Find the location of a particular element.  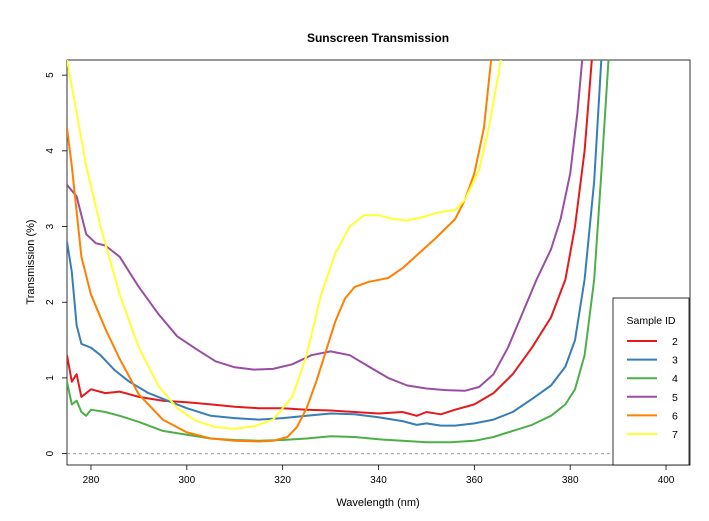

chart-title: Sunscreen Transmission is located at coordinates (378, 38).